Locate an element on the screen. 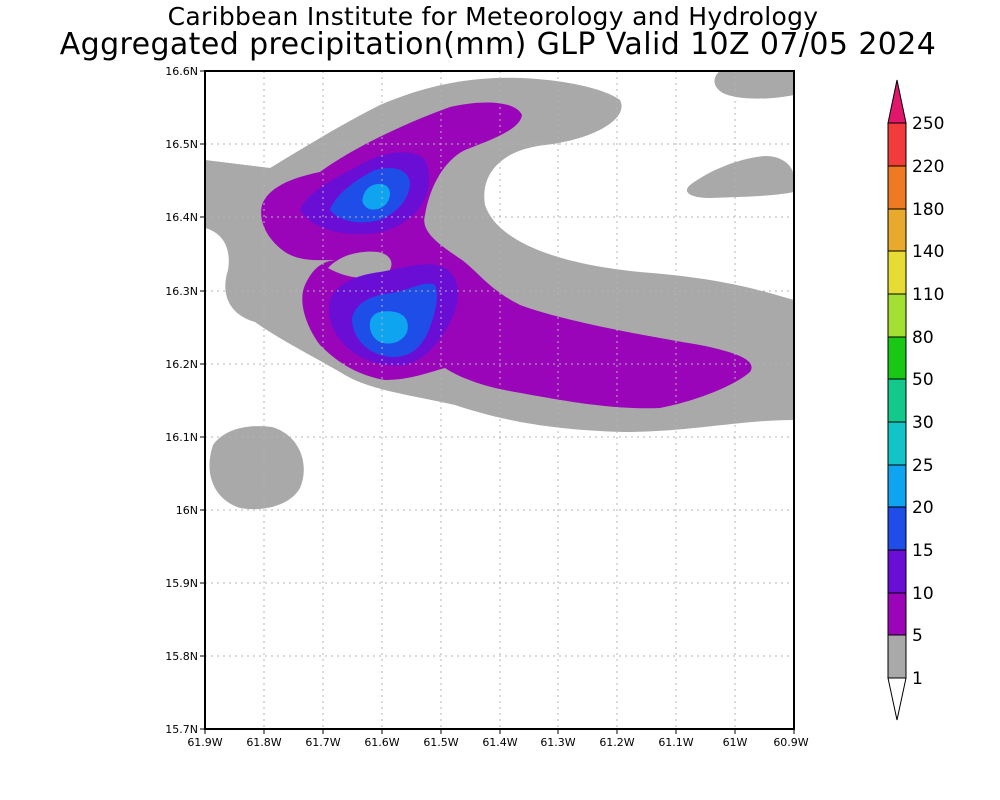 This screenshot has width=1000, height=800. colorbar-cap-bottom is located at coordinates (897, 699).